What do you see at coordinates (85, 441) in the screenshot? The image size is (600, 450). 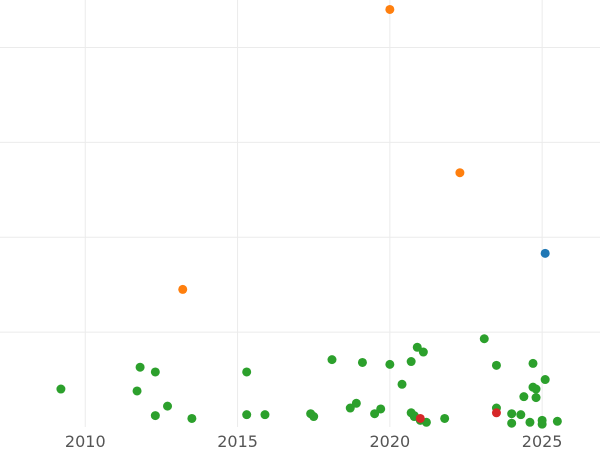 I see `x-tick-label: 2010` at bounding box center [85, 441].